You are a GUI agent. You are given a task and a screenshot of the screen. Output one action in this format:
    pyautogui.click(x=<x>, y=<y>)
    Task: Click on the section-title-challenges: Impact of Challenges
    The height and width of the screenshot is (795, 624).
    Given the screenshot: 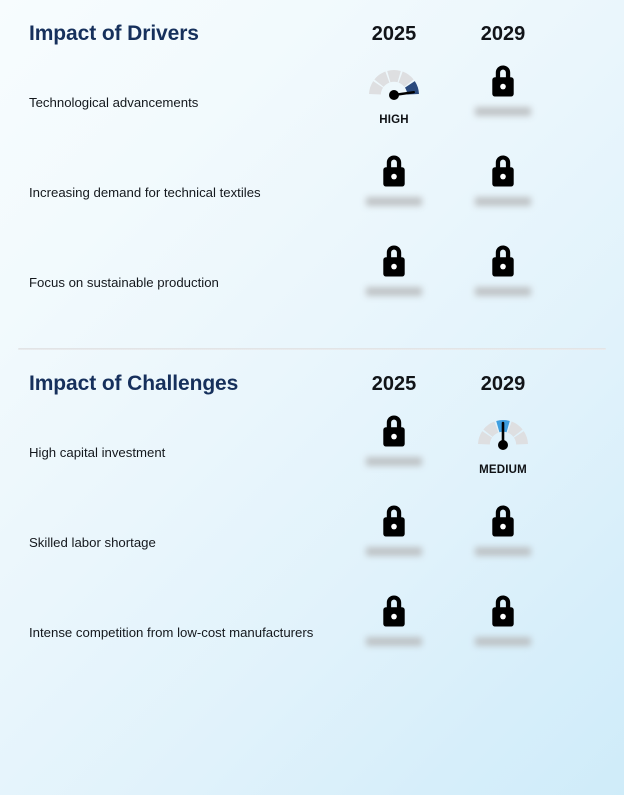 What is the action you would take?
    pyautogui.click(x=134, y=383)
    